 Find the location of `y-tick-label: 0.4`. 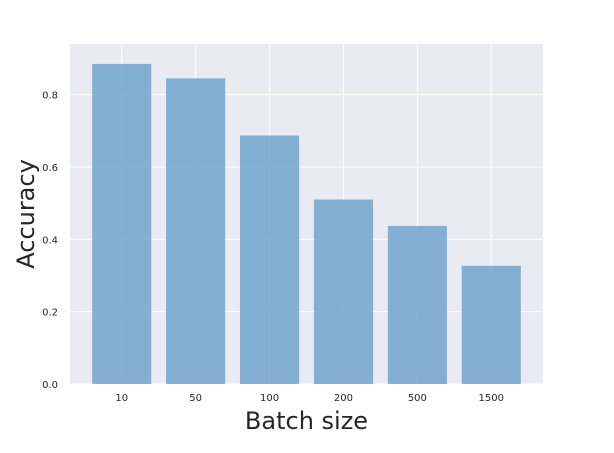

y-tick-label: 0.4 is located at coordinates (50, 240).